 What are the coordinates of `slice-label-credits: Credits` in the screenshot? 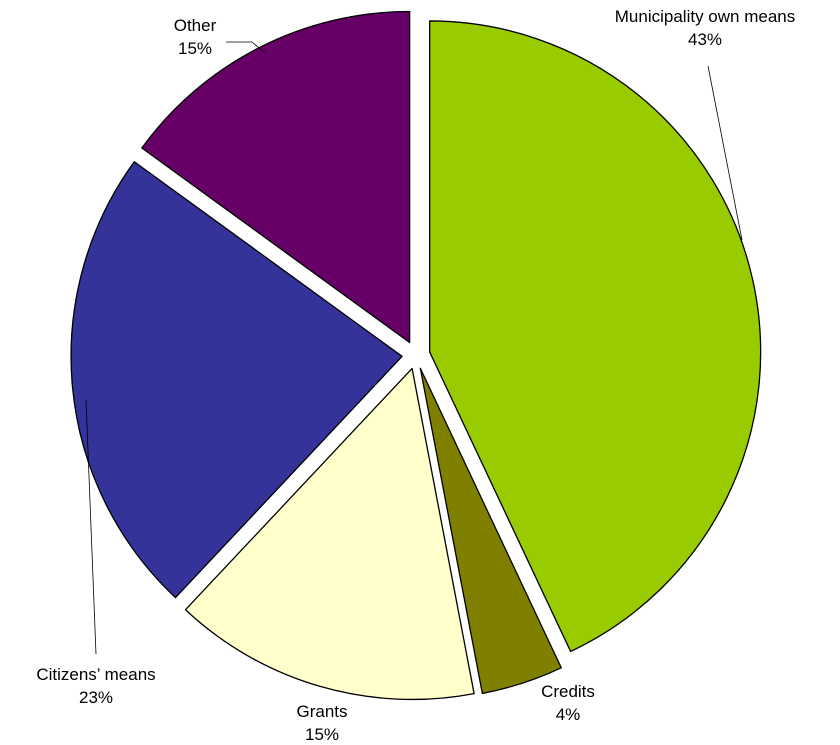 It's located at (568, 691).